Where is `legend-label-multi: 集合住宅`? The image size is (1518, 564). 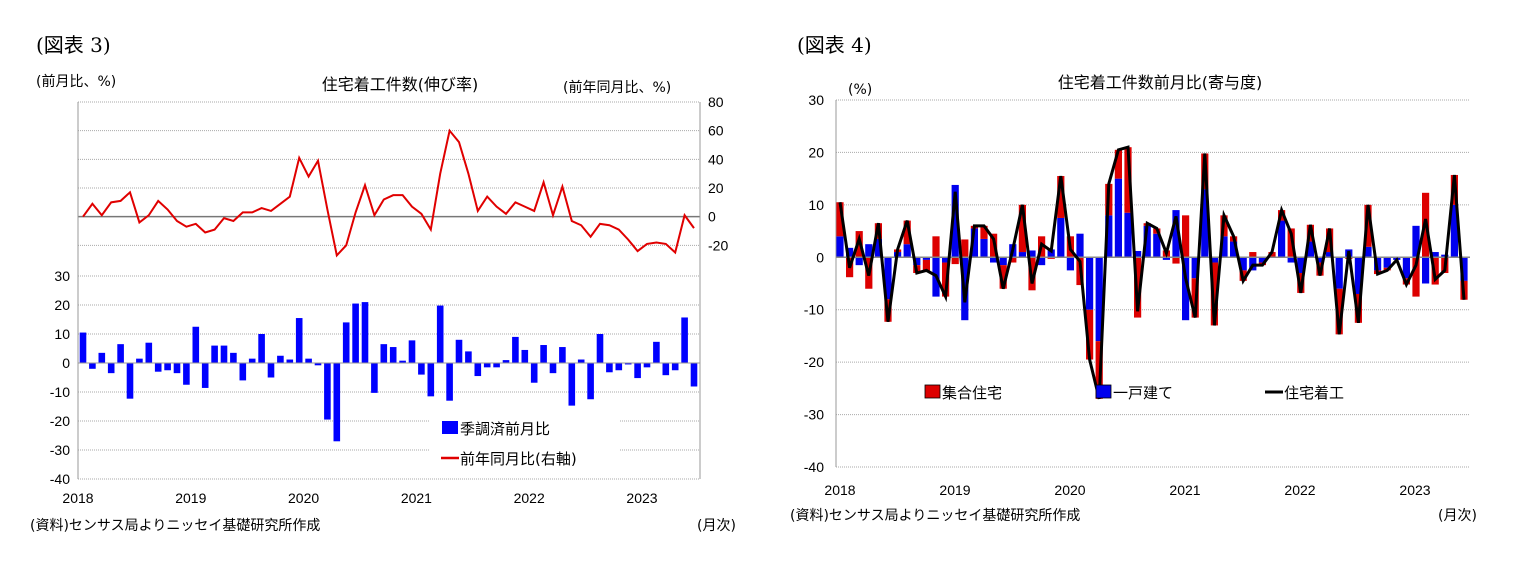 legend-label-multi: 集合住宅 is located at coordinates (972, 393).